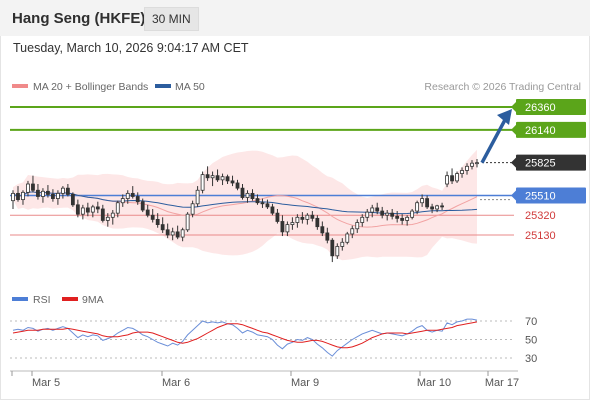 Image resolution: width=590 pixels, height=400 pixels. Describe the element at coordinates (42, 300) in the screenshot. I see `rsi-legend-label: RSI` at that location.